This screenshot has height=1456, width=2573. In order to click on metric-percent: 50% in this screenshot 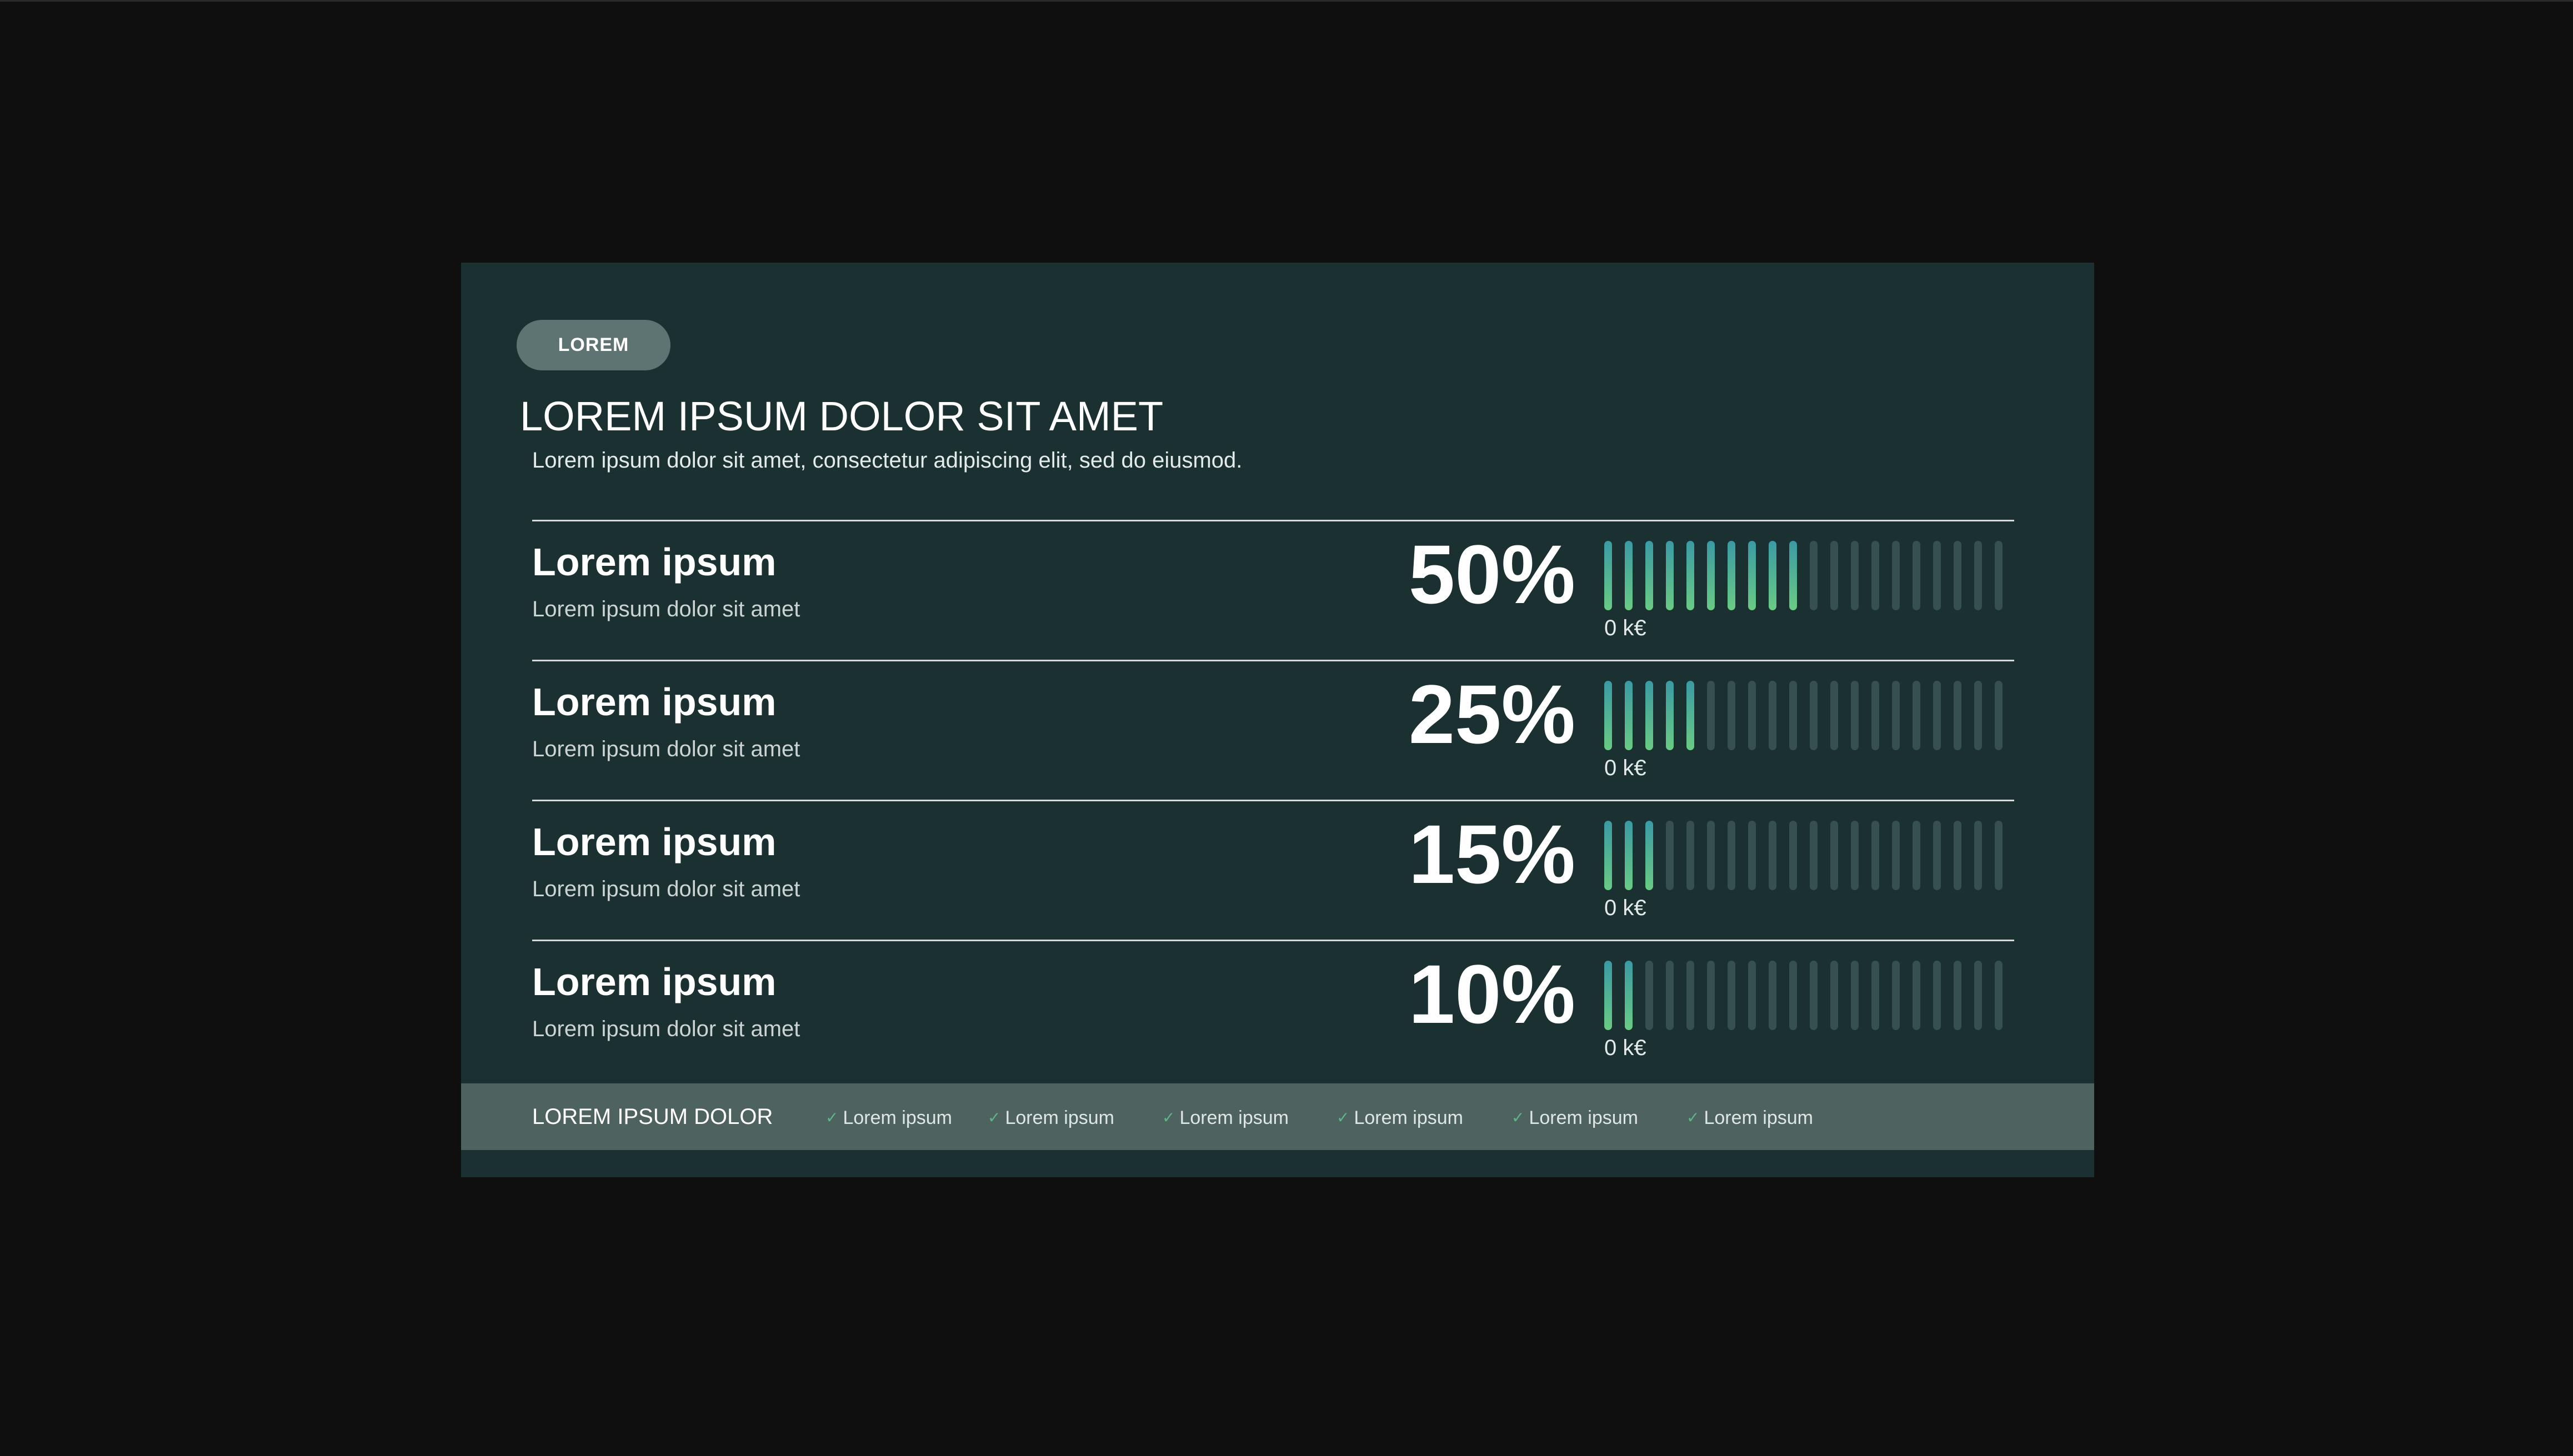, I will do `click(1492, 574)`.